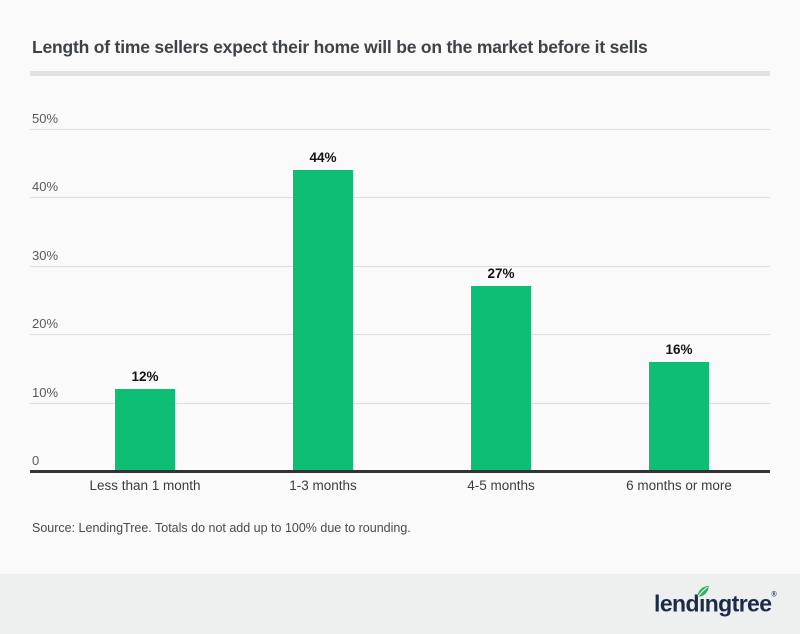 The image size is (800, 634). I want to click on x-axis-category-label: 1-3 months, so click(323, 485).